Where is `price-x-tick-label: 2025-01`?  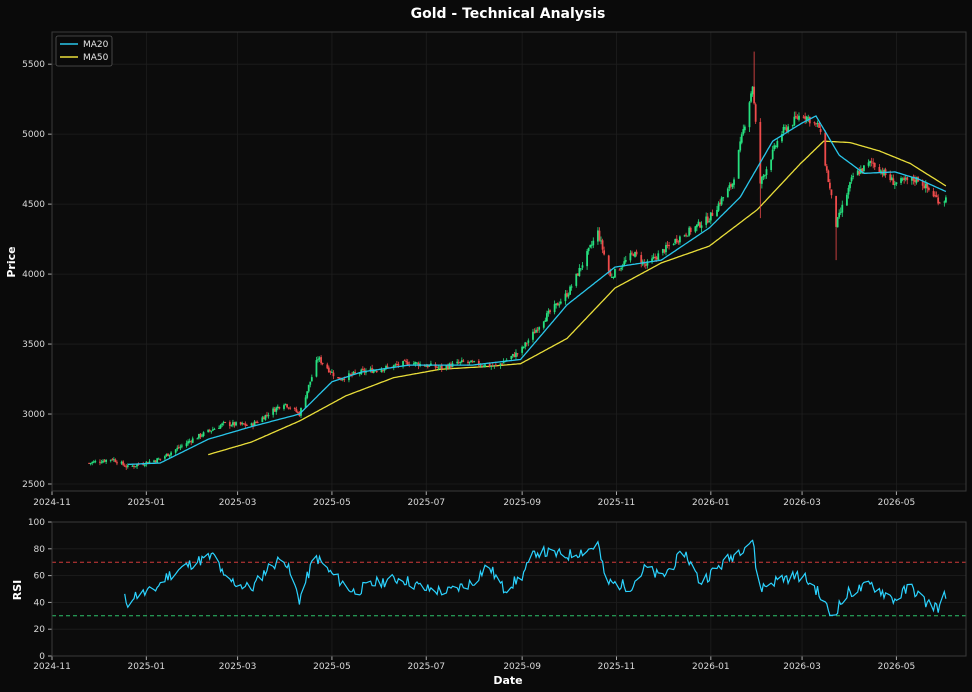 price-x-tick-label: 2025-01 is located at coordinates (147, 503).